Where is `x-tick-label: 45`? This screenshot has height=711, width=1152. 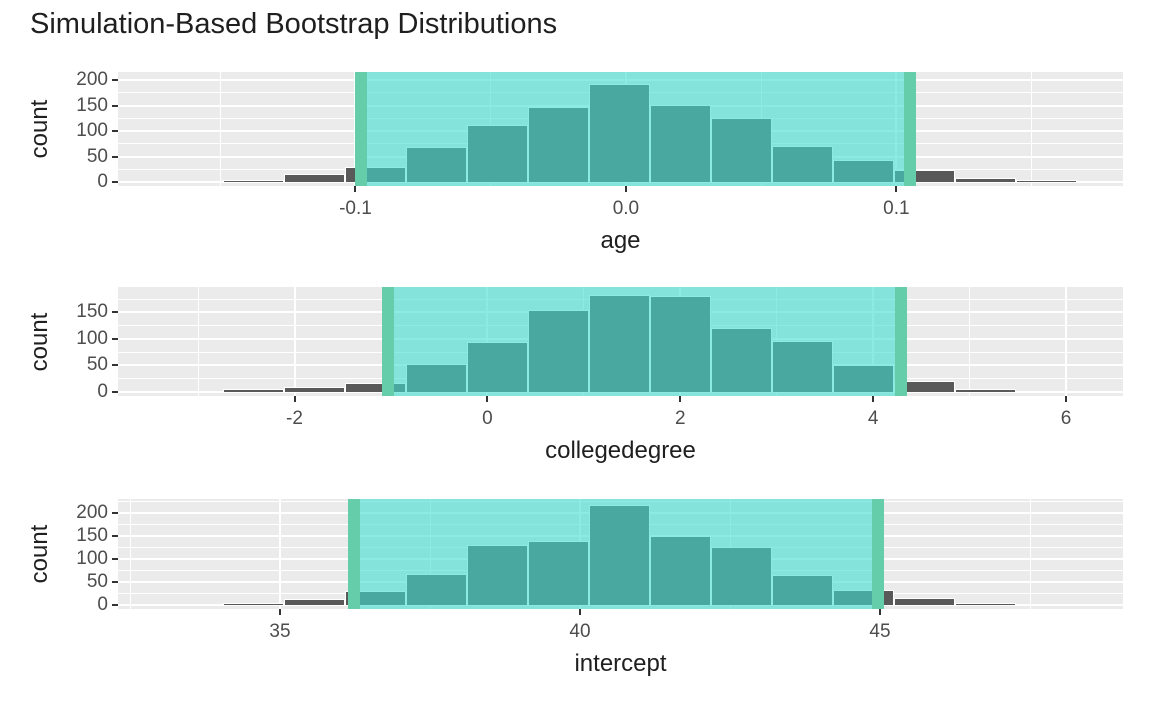 x-tick-label: 45 is located at coordinates (880, 631).